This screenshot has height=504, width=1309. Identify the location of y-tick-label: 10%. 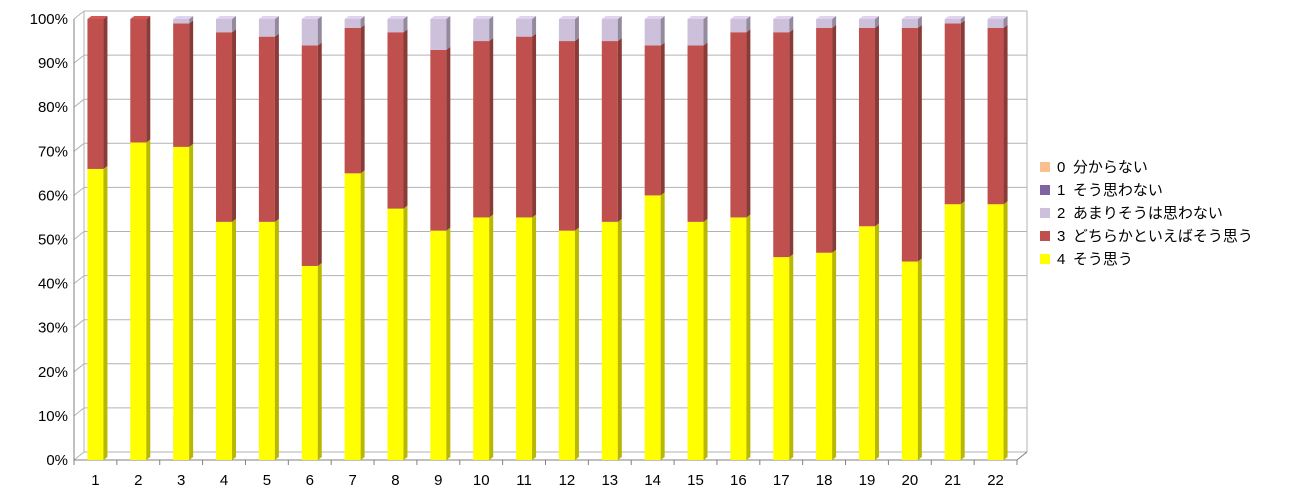
(53, 416).